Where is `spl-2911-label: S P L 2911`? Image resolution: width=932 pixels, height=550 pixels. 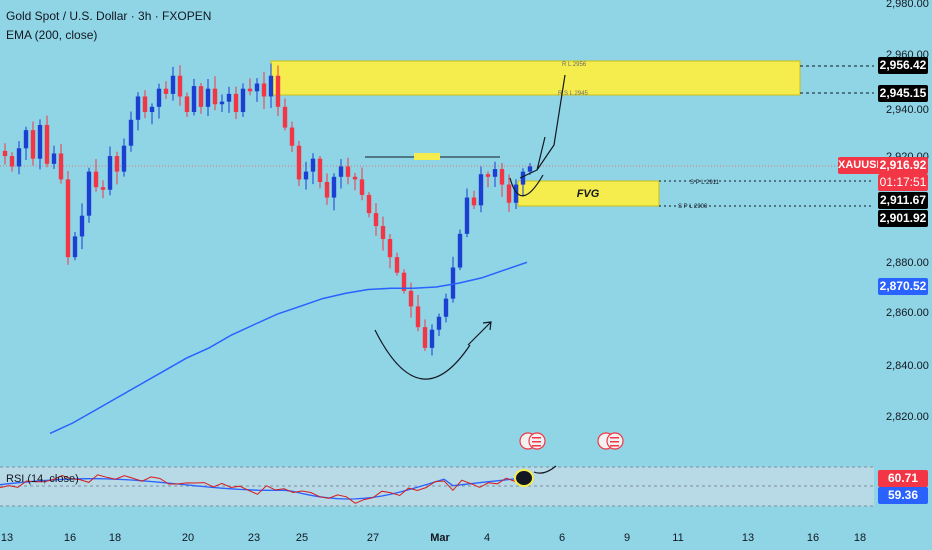 spl-2911-label: S P L 2911 is located at coordinates (705, 183).